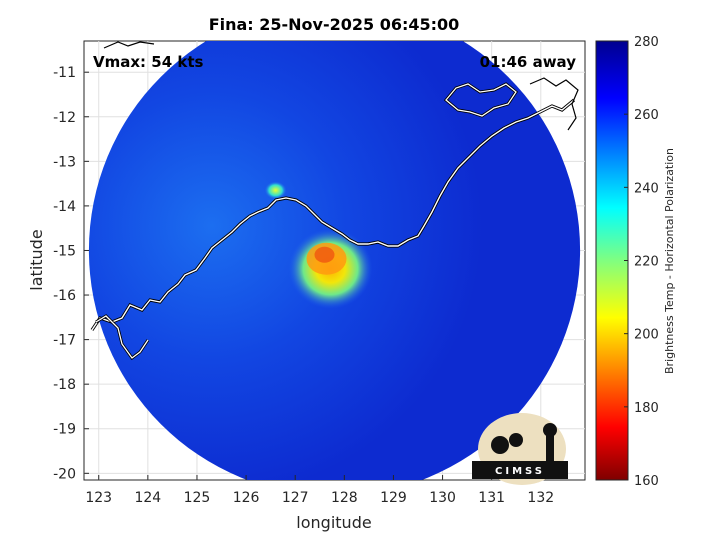 Image resolution: width=720 pixels, height=540 pixels. I want to click on x-tick-label: 130, so click(442, 498).